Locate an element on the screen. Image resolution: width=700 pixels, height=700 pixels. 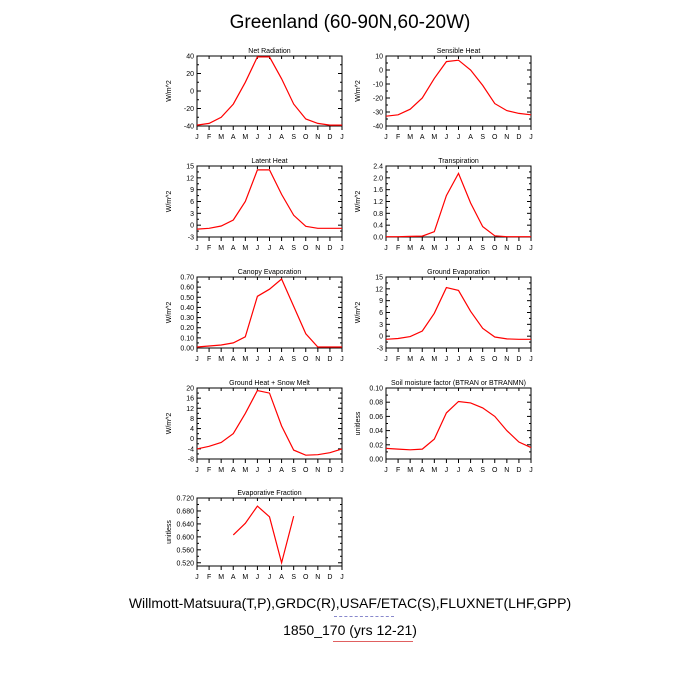
y-axis-label: unitless is located at coordinates (358, 423).